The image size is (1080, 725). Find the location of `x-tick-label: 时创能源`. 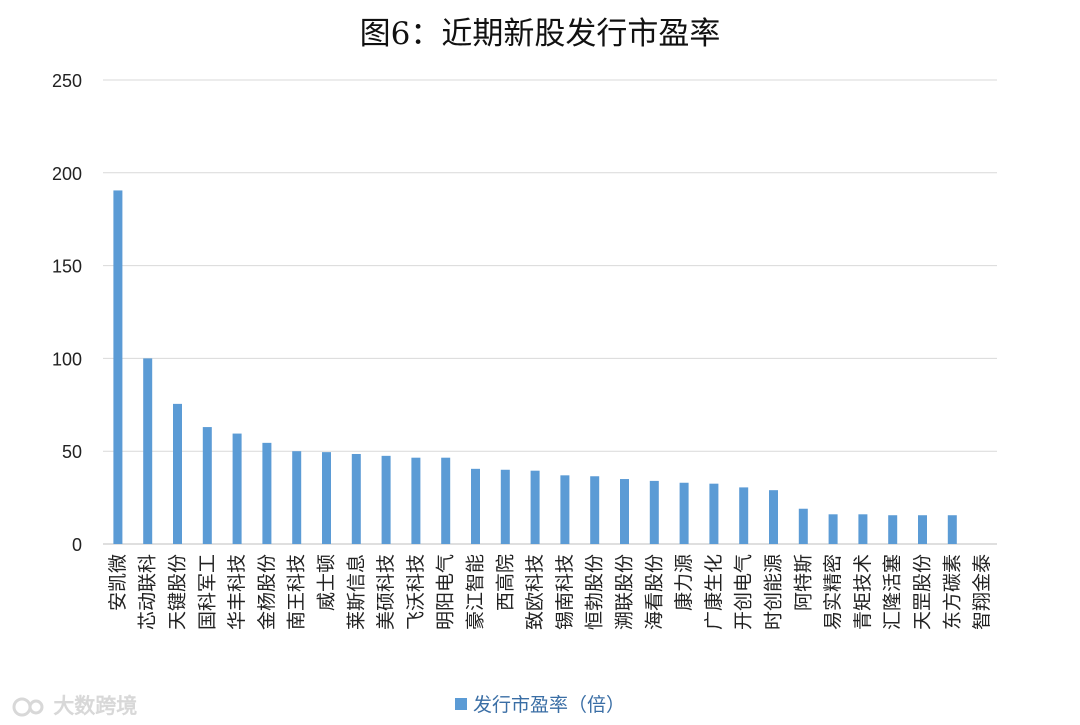

x-tick-label: 时创能源 is located at coordinates (774, 592).